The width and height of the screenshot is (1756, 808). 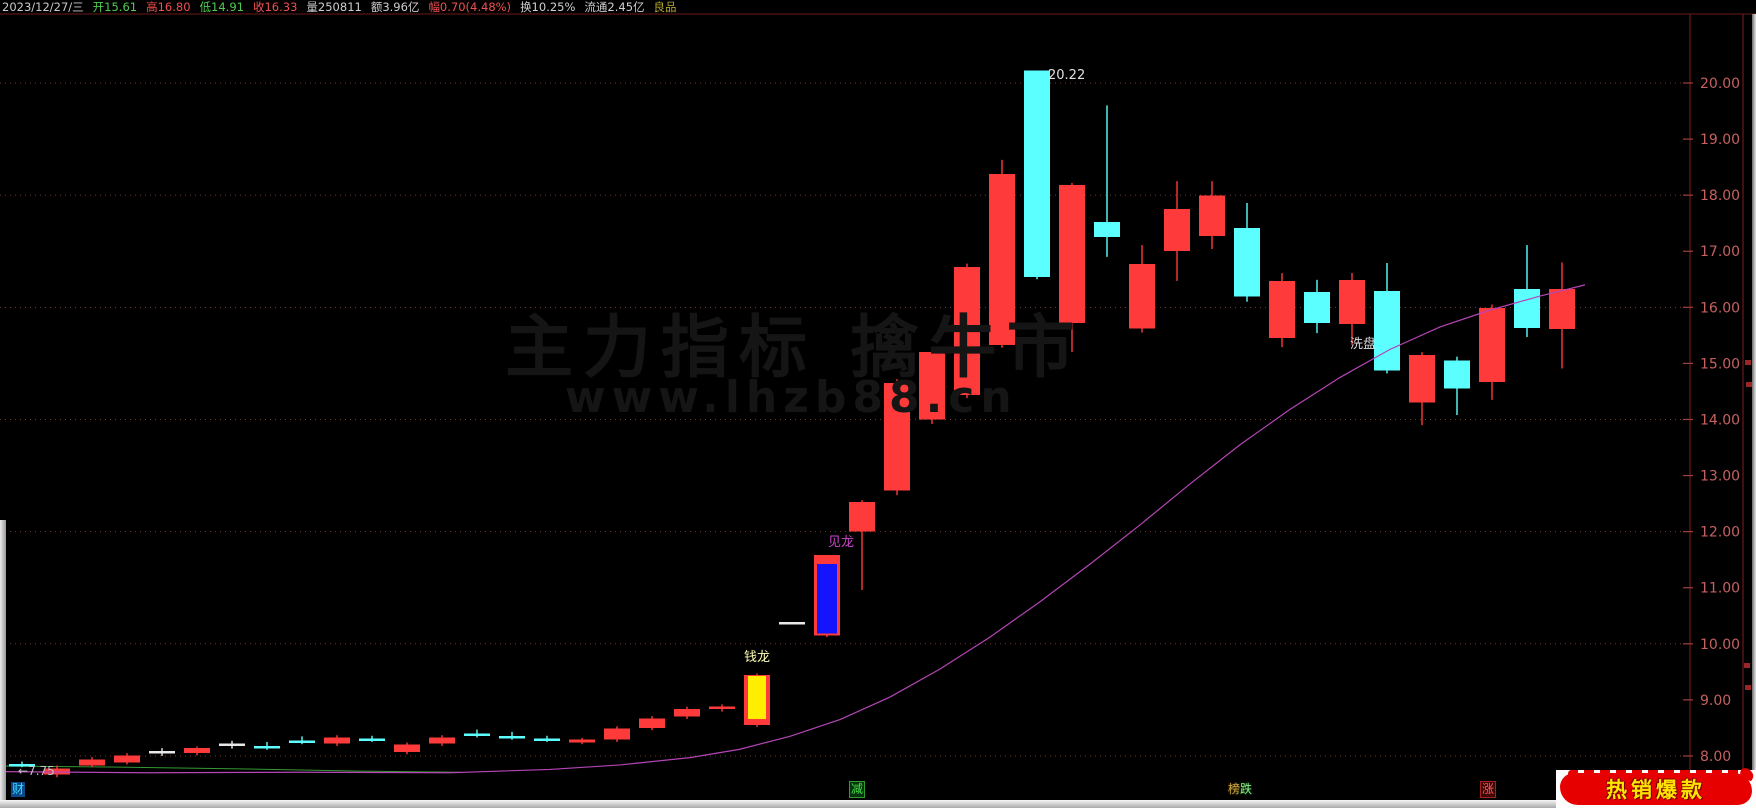 What do you see at coordinates (221, 7) in the screenshot?
I see `header-field: 低14.91` at bounding box center [221, 7].